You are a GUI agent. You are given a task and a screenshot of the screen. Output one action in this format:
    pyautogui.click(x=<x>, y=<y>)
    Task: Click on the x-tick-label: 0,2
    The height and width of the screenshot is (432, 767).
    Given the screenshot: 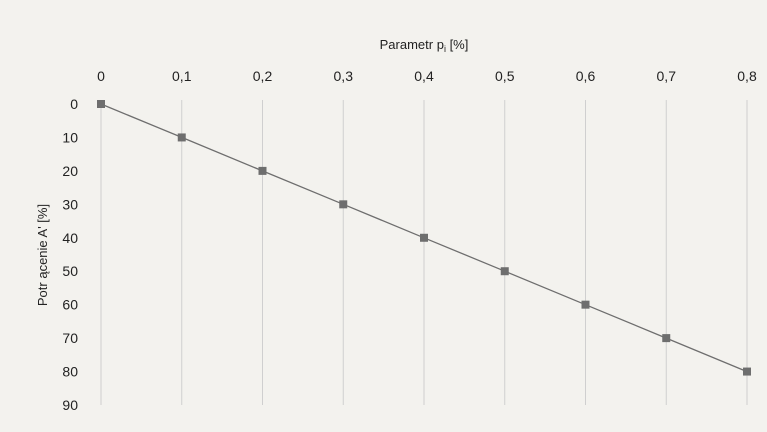 What is the action you would take?
    pyautogui.click(x=263, y=76)
    